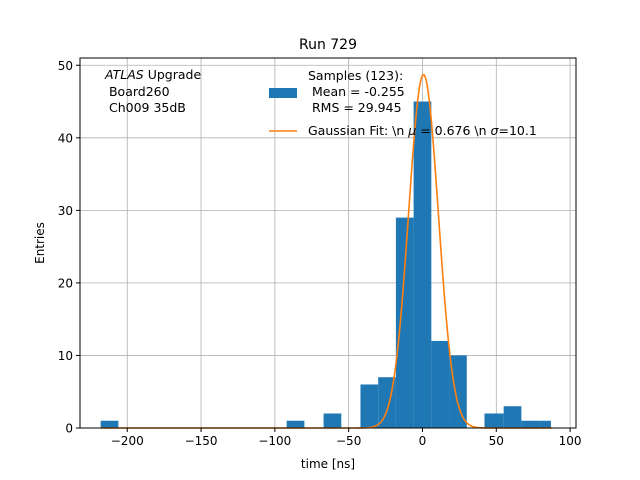  What do you see at coordinates (495, 130) in the screenshot?
I see `legend-fit-sigma: σ` at bounding box center [495, 130].